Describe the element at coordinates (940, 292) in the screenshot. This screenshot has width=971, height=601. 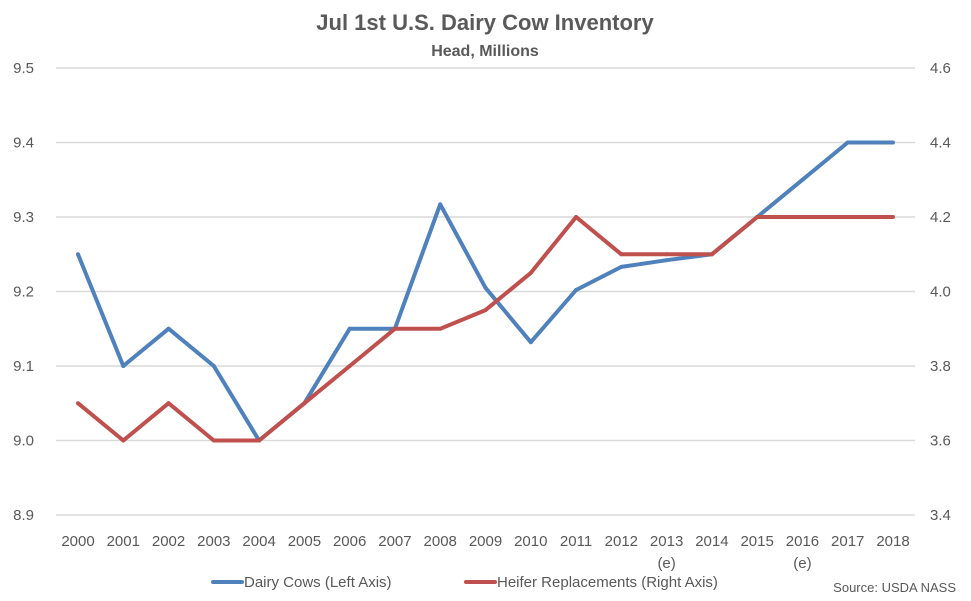
I see `y-right-tick-label: 4.0` at that location.